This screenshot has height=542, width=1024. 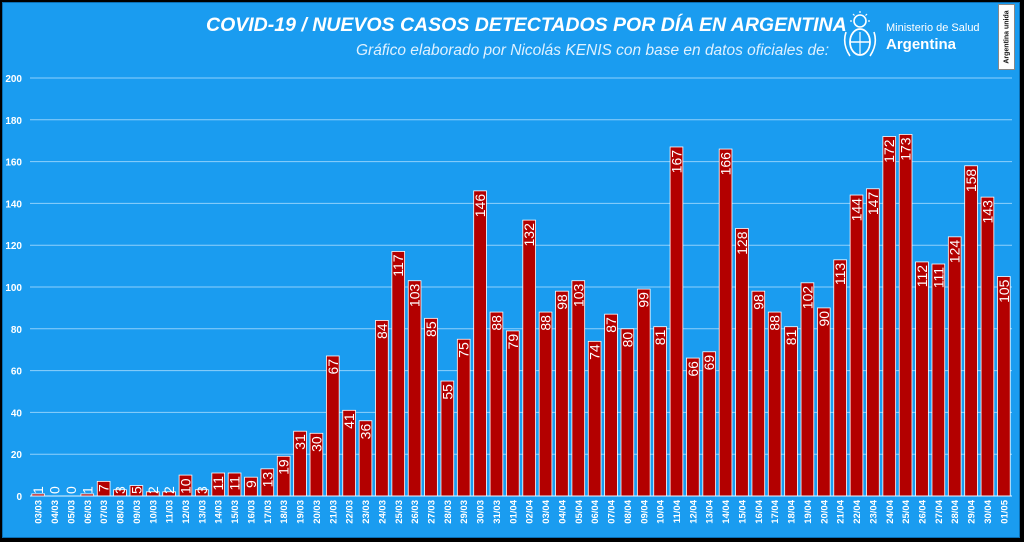 What do you see at coordinates (366, 432) in the screenshot?
I see `bar-value-label: 36` at bounding box center [366, 432].